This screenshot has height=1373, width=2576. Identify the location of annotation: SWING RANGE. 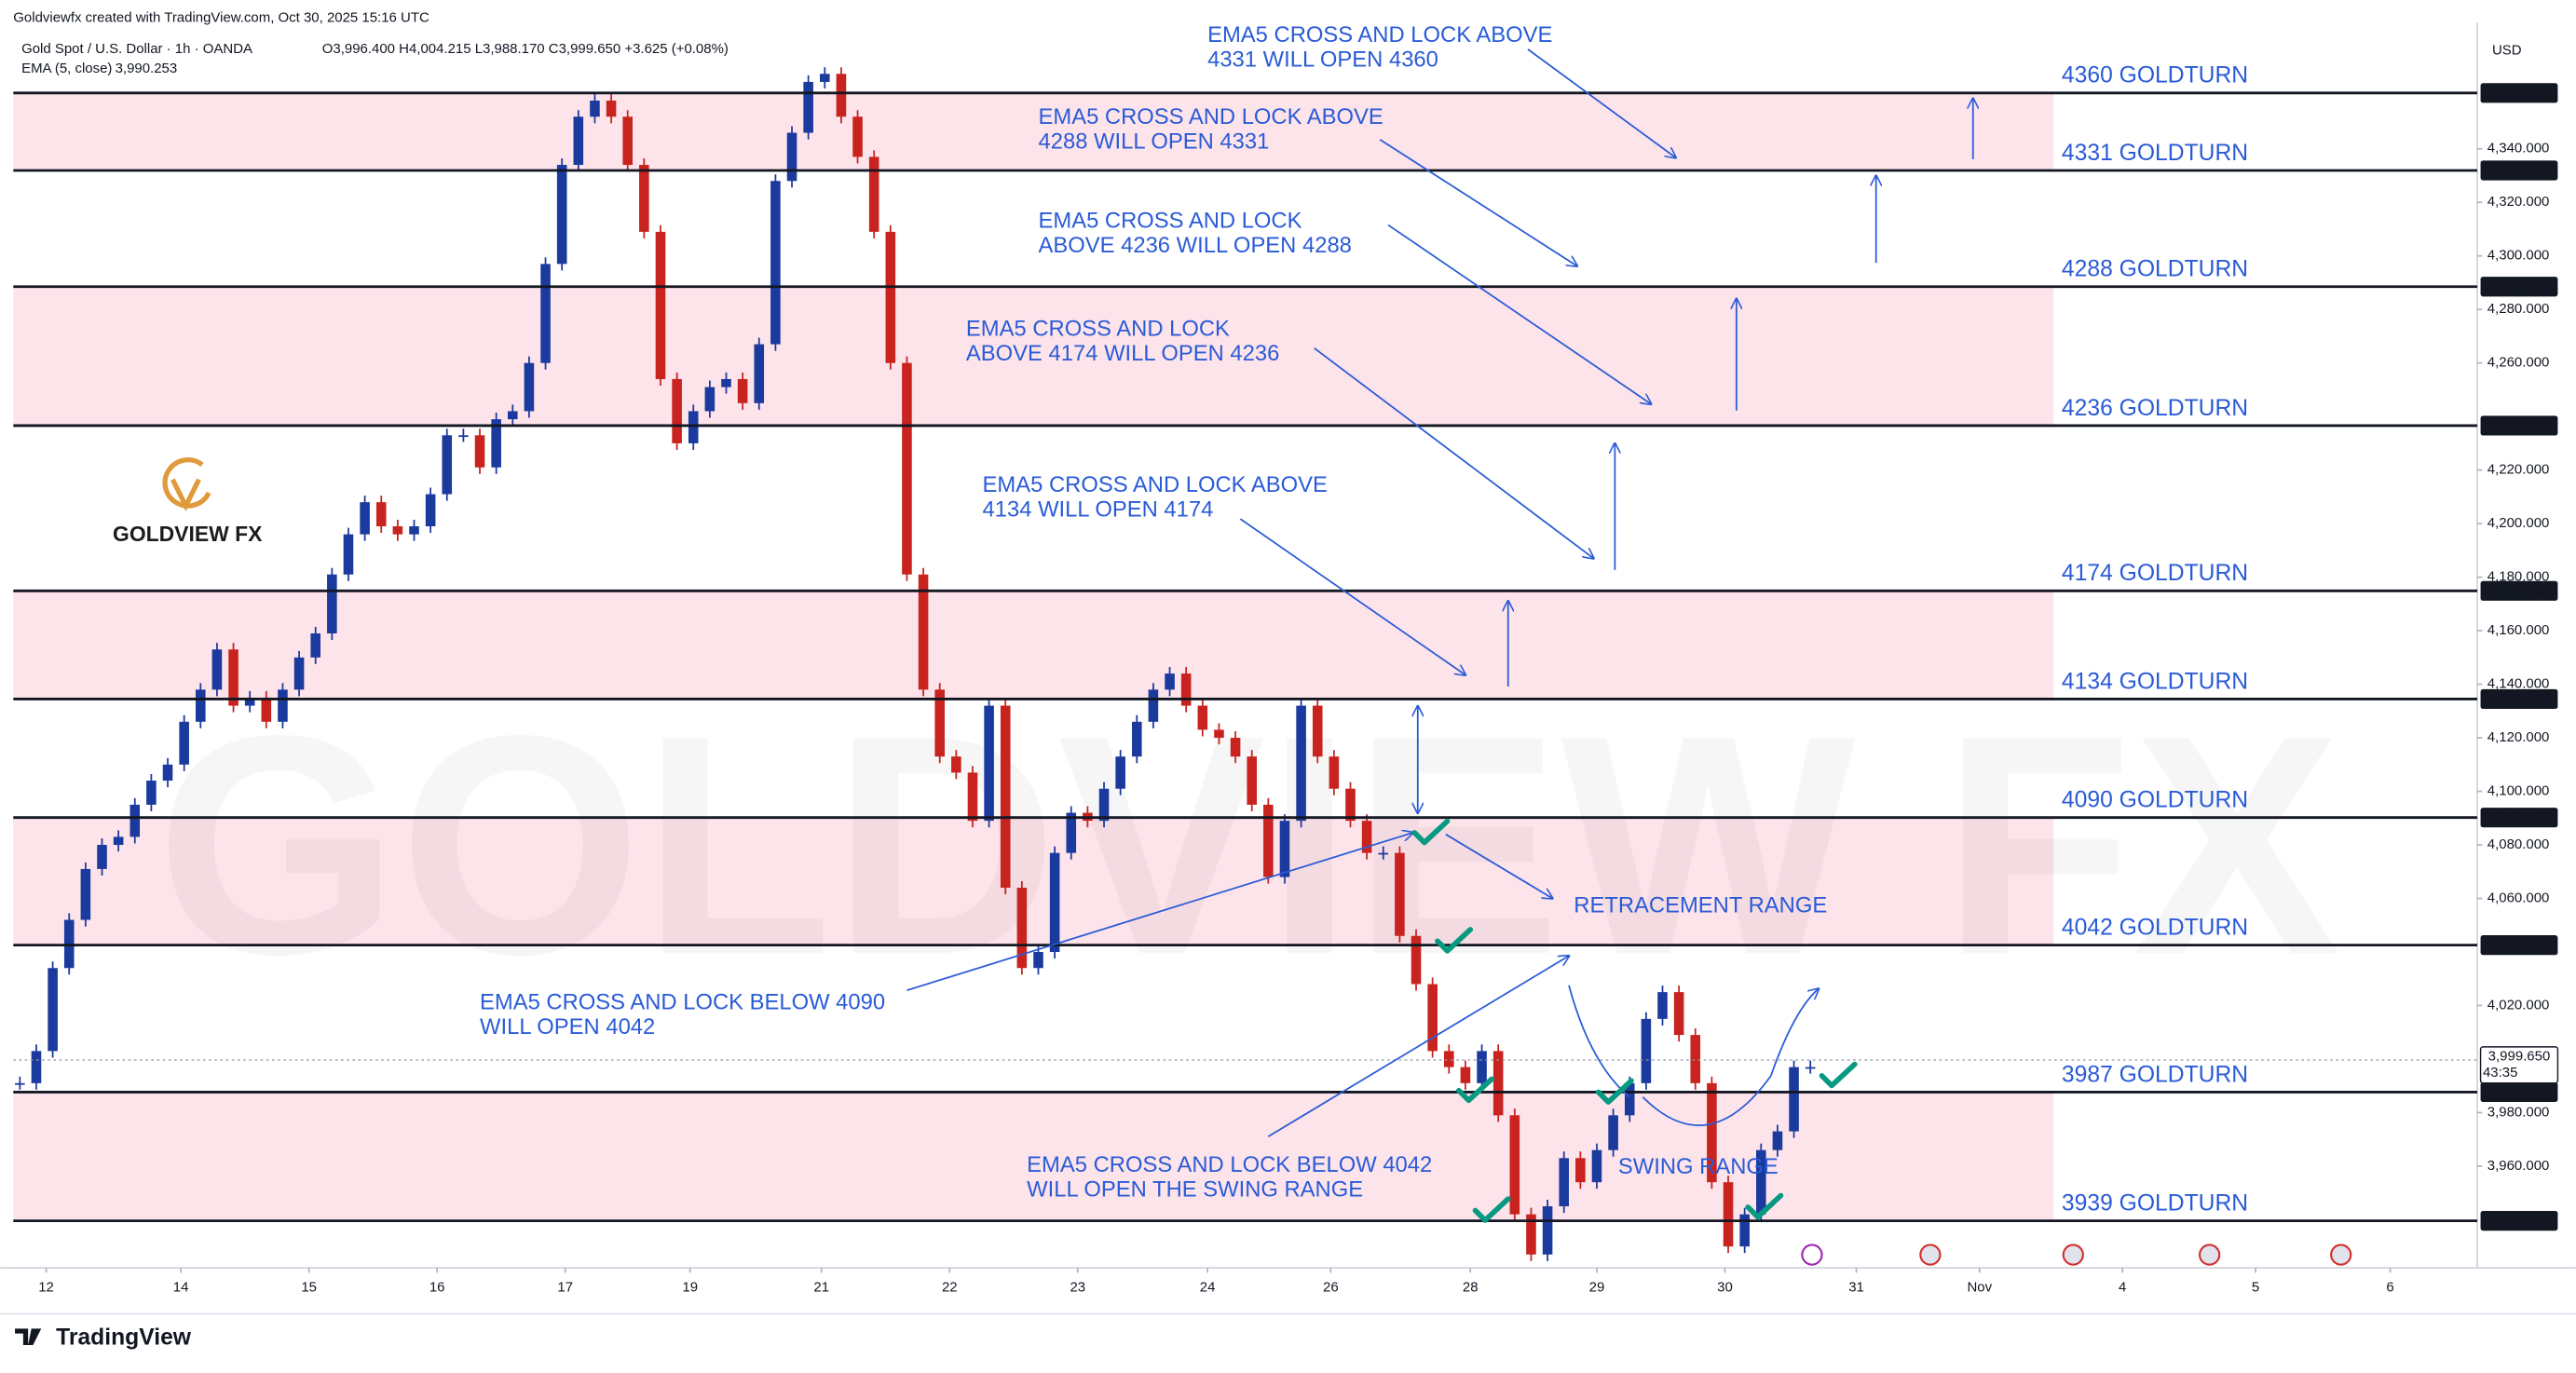
(1698, 1167).